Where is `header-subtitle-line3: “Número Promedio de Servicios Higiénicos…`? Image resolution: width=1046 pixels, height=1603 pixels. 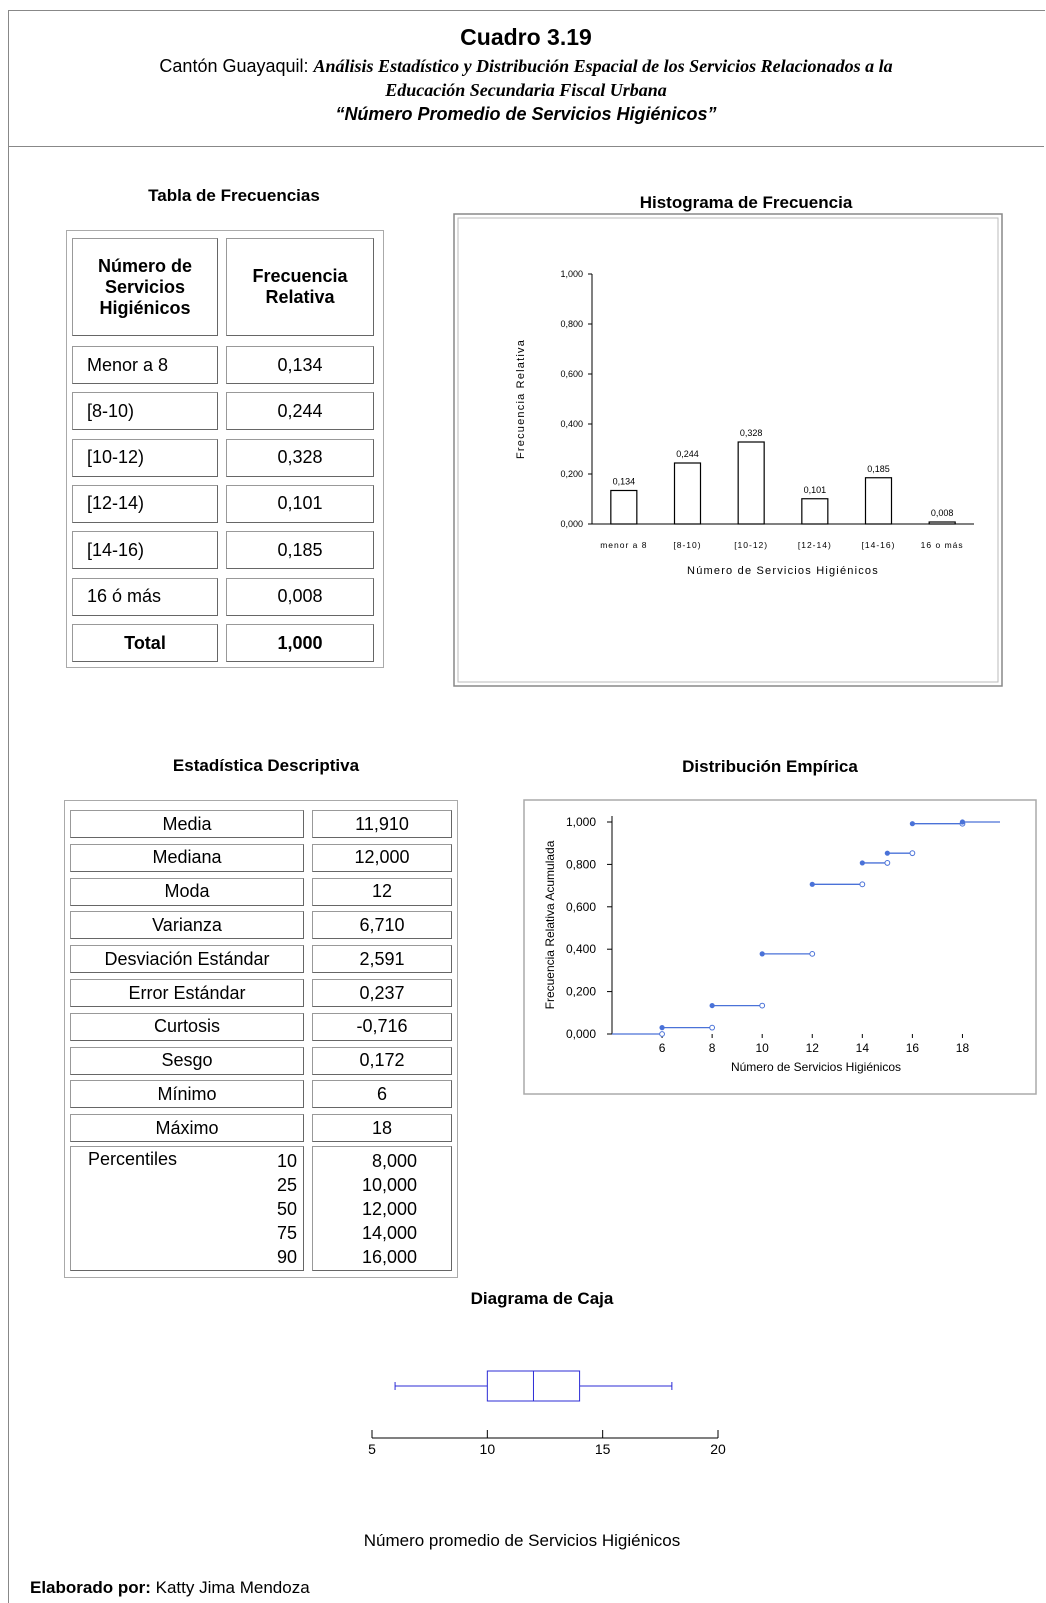 header-subtitle-line3: “Número Promedio de Servicios Higiénicos… is located at coordinates (526, 114).